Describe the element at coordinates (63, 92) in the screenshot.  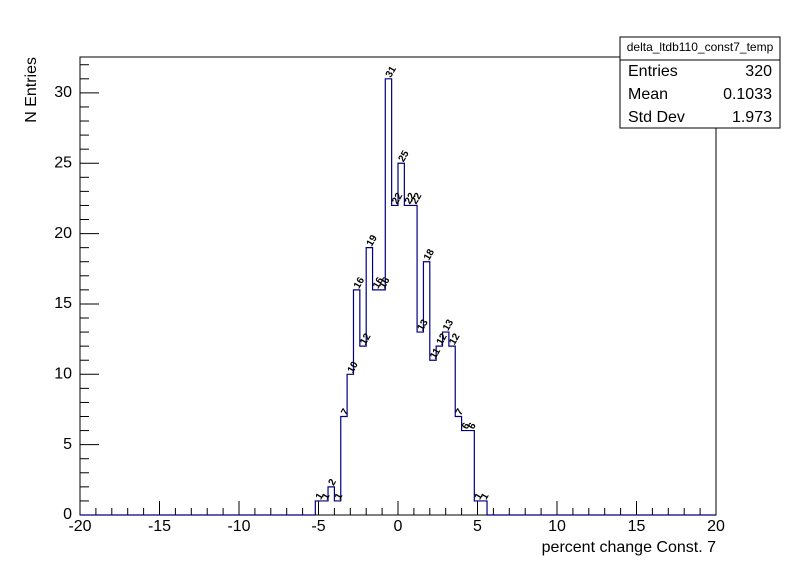
I see `y-tick-label: 30` at that location.